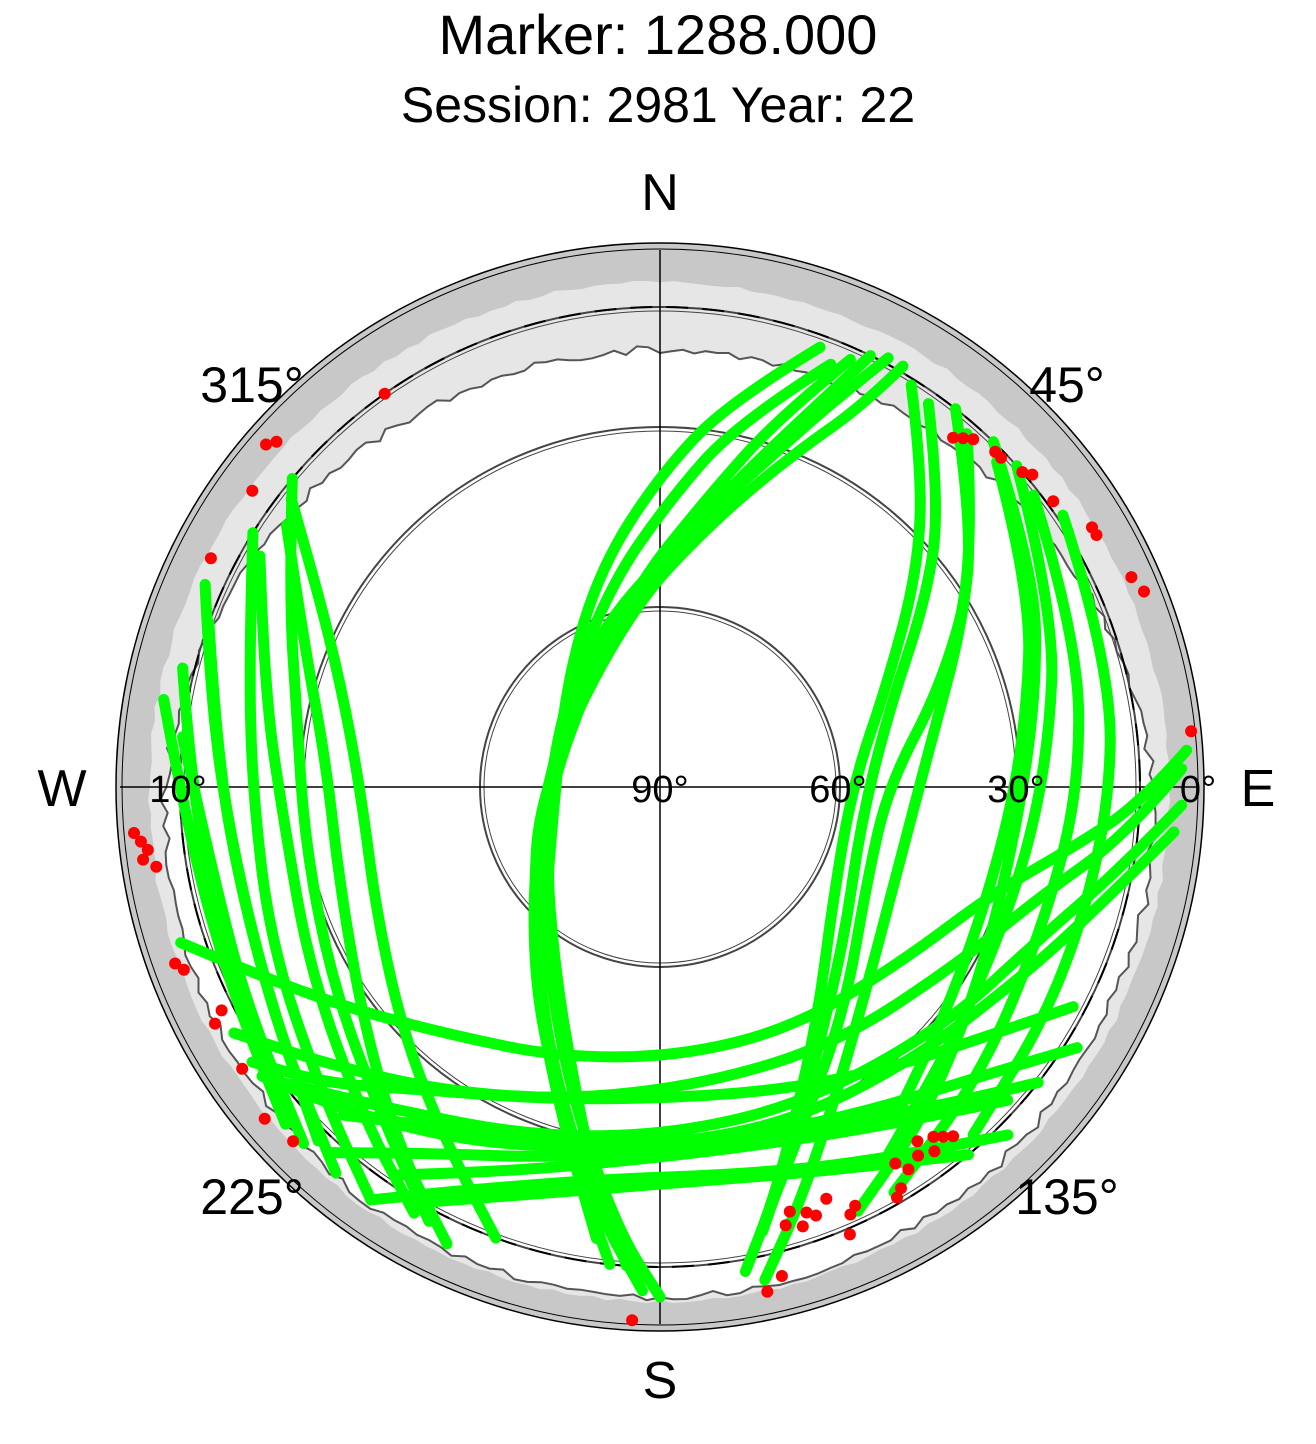 Image resolution: width=1316 pixels, height=1444 pixels. Describe the element at coordinates (251, 385) in the screenshot. I see `azimuth-label-315: 315°` at that location.